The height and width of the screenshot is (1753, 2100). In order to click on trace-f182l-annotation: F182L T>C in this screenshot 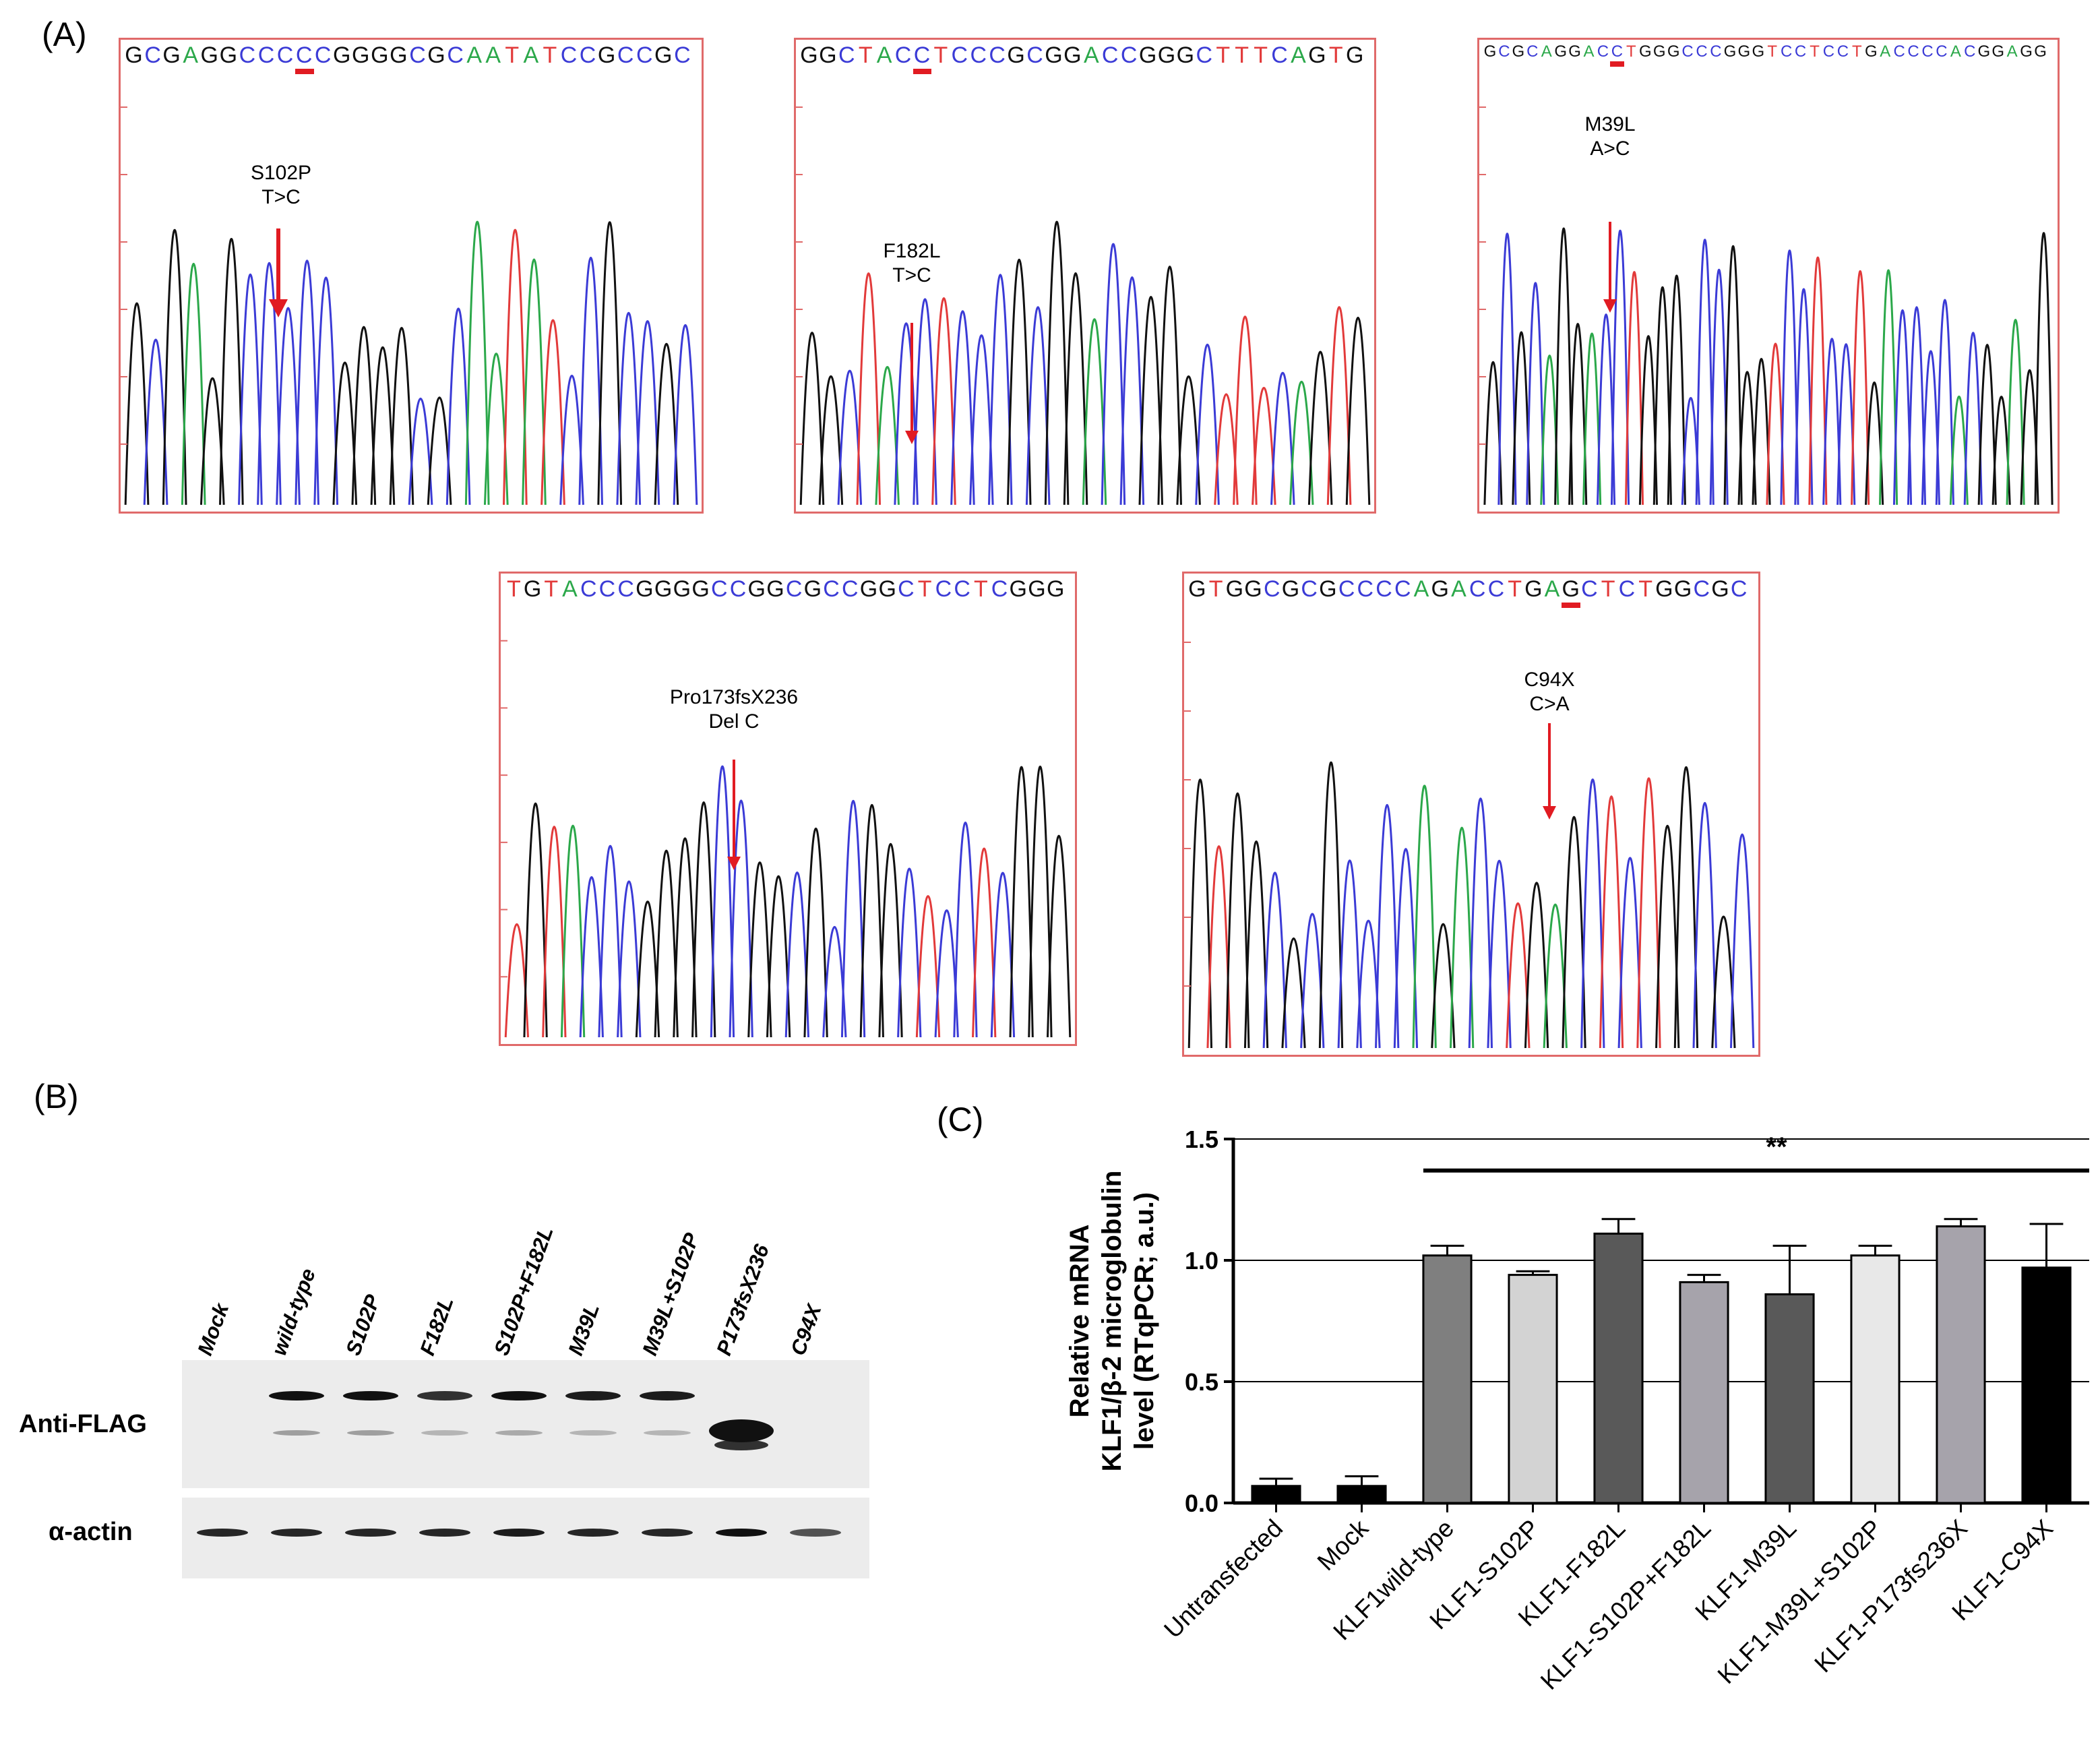, I will do `click(912, 263)`.